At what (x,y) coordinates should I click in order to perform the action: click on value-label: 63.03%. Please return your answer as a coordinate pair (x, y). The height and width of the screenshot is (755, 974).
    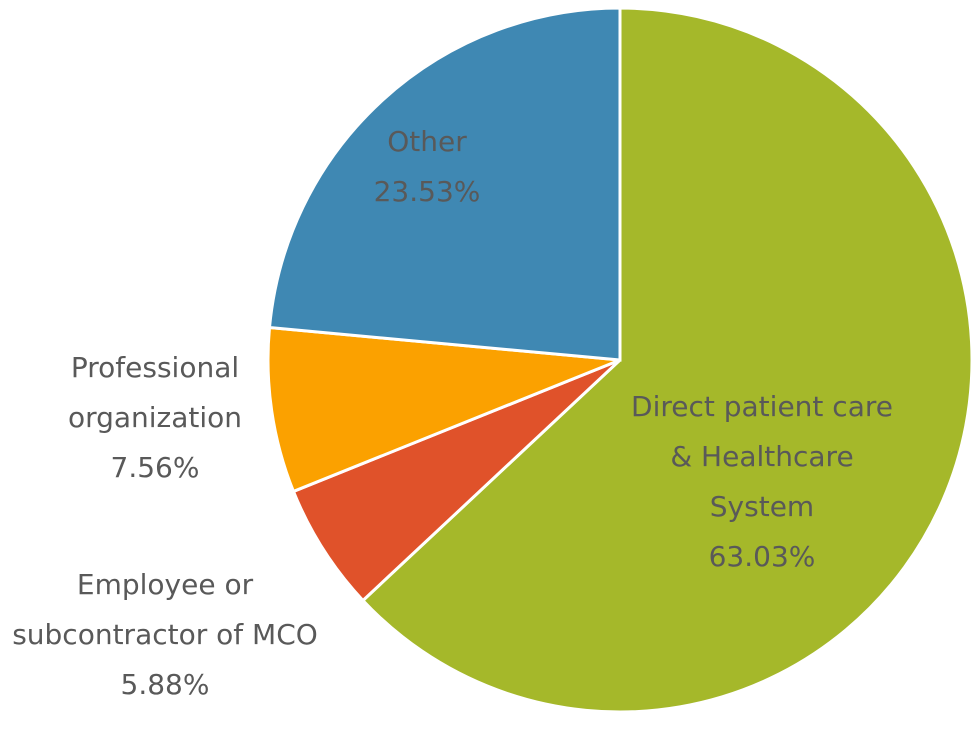
    Looking at the image, I should click on (762, 556).